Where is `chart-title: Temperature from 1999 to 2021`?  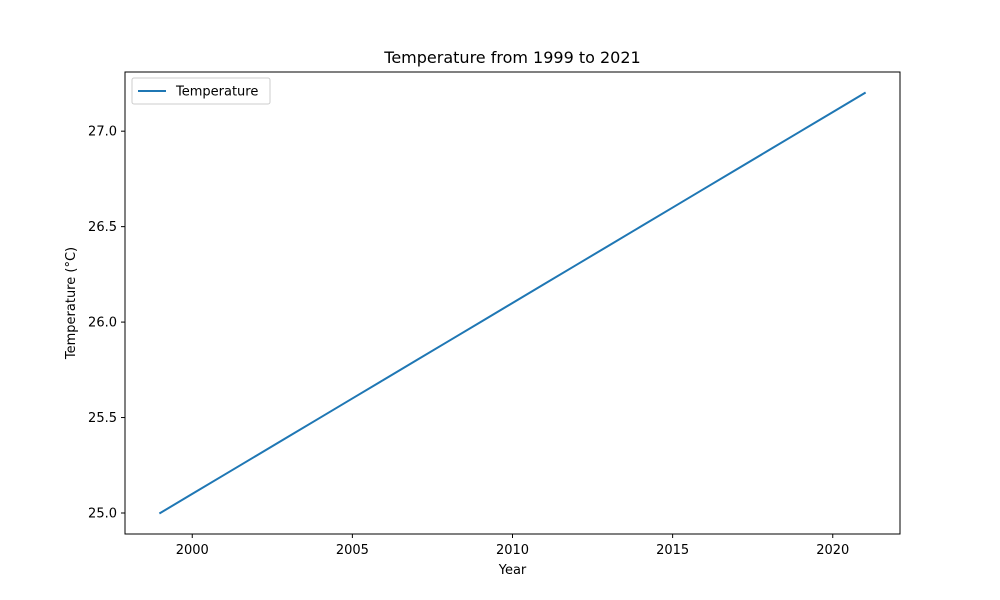 chart-title: Temperature from 1999 to 2021 is located at coordinates (511, 57).